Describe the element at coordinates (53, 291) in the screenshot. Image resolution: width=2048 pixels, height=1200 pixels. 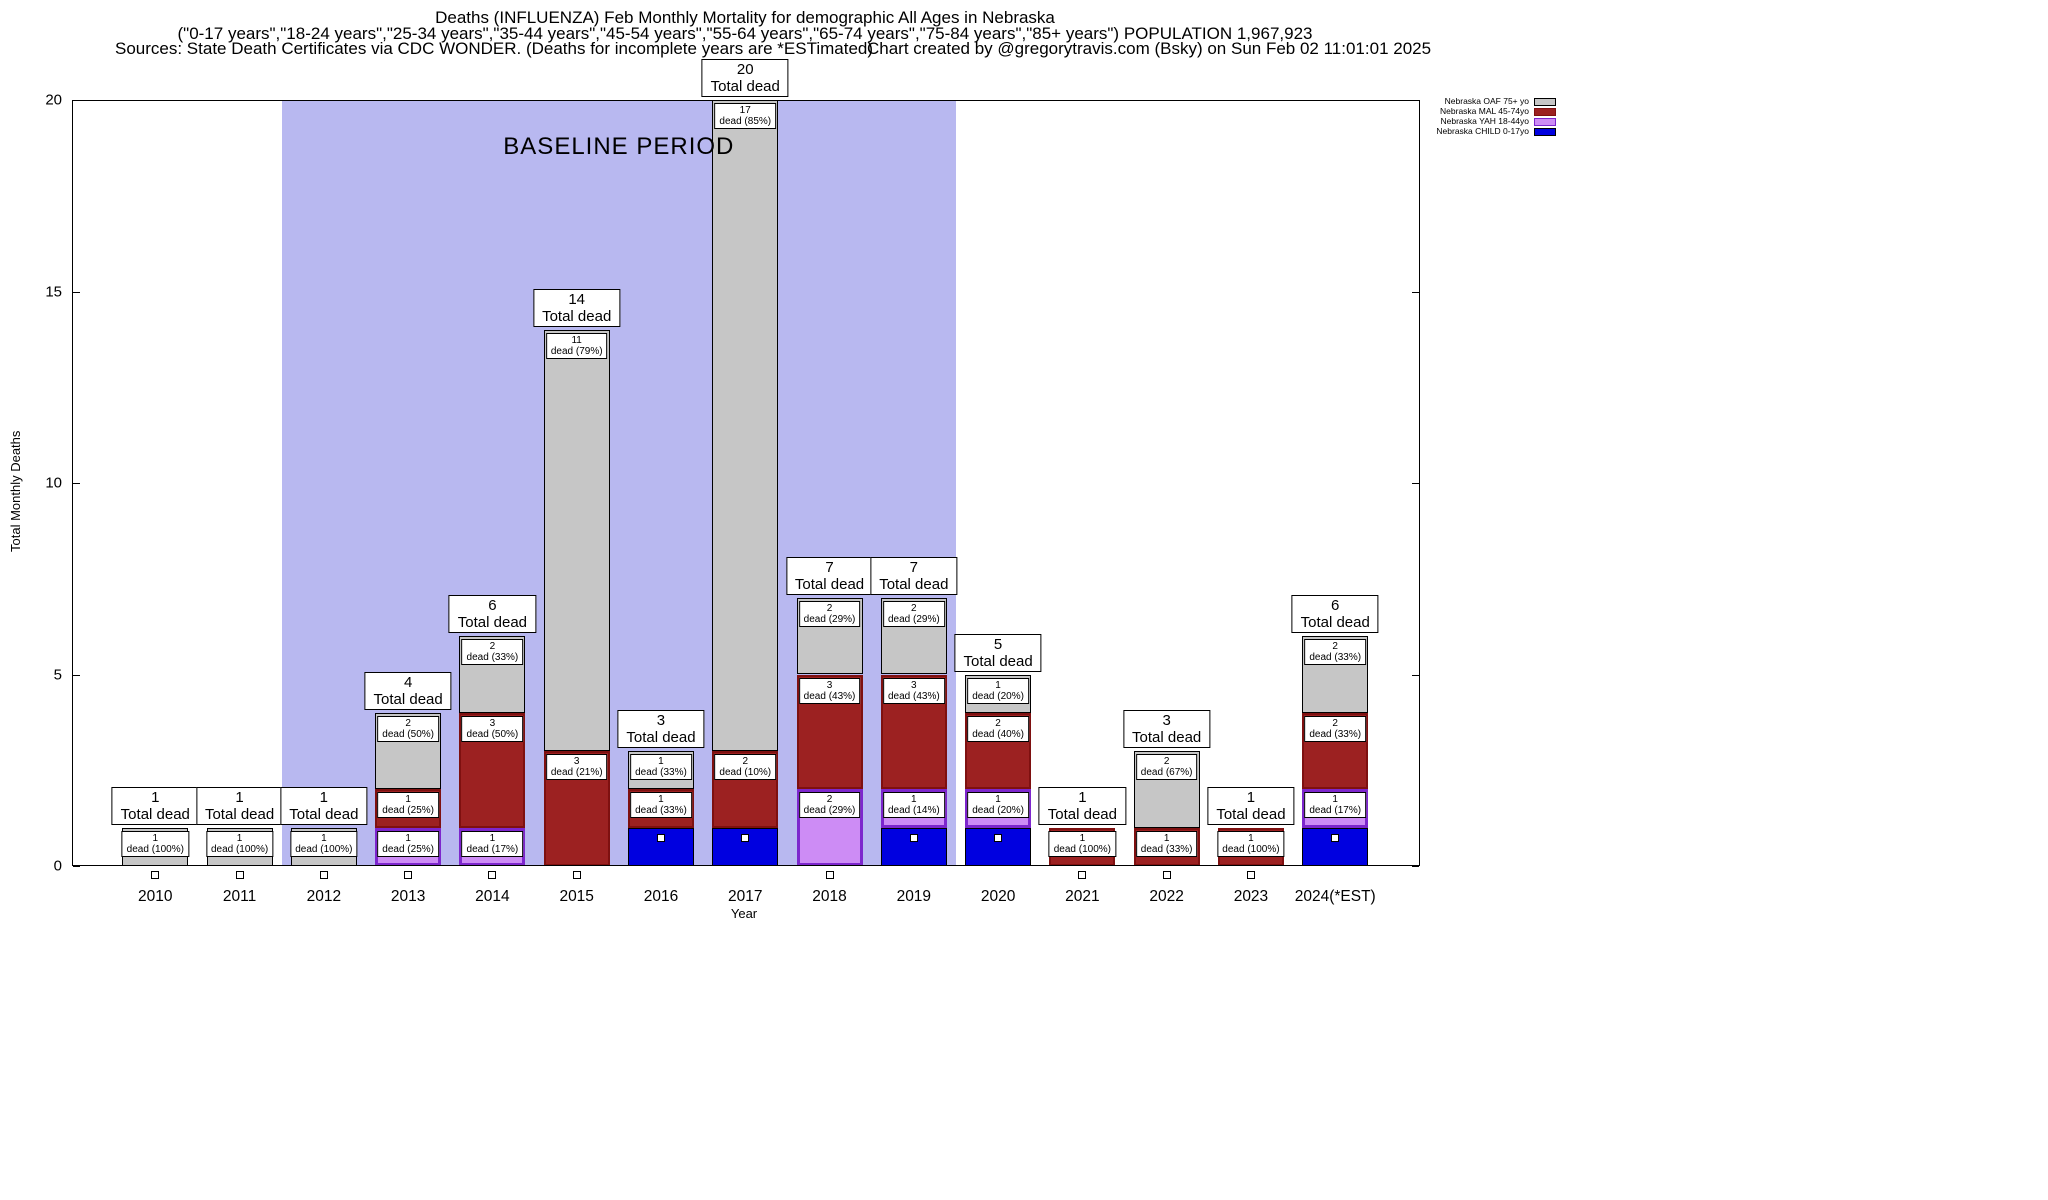
I see `y-tick-label: 15` at that location.